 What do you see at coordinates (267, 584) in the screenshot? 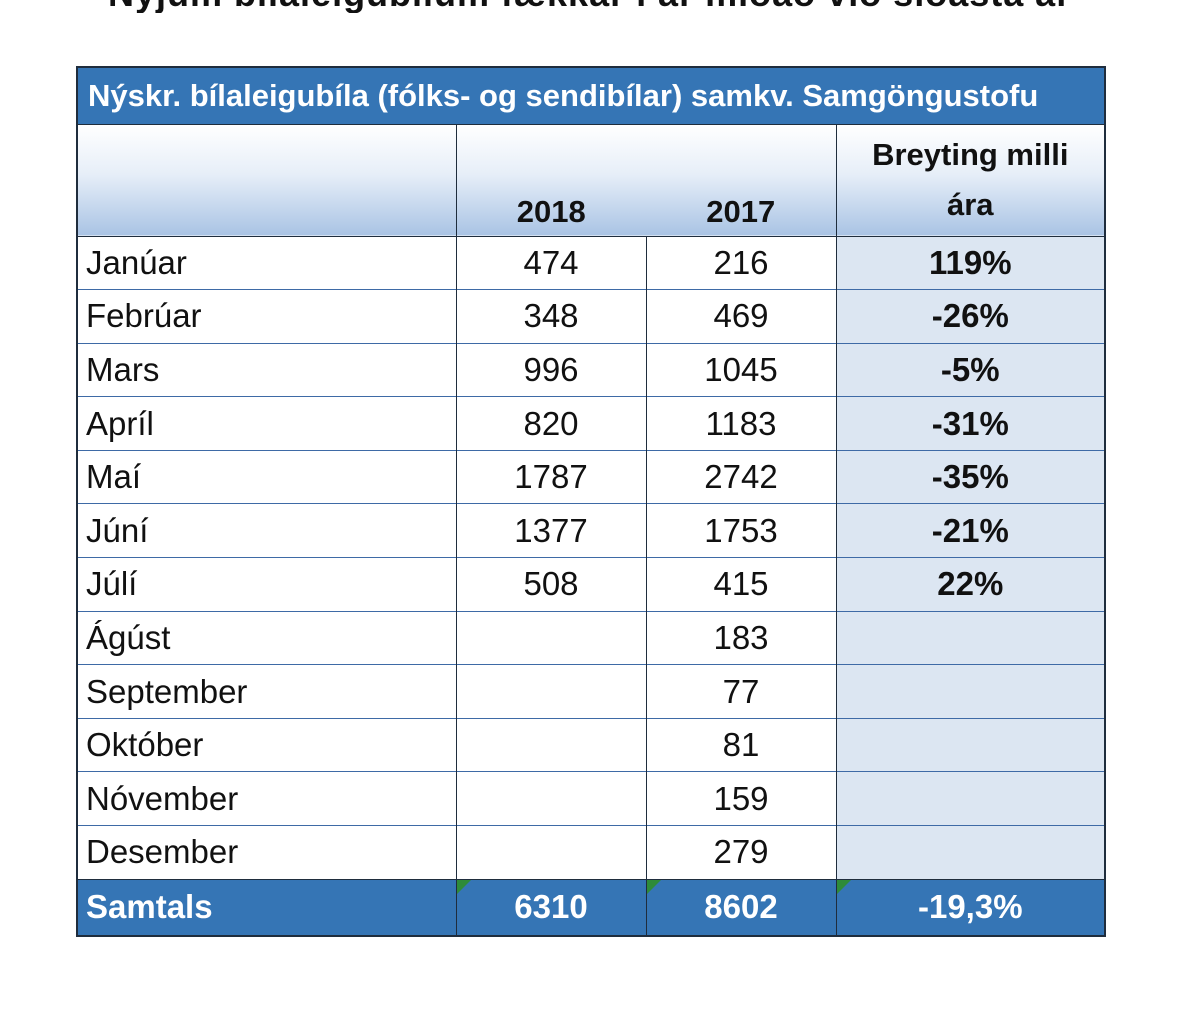
I see `month-cell: Júlí` at bounding box center [267, 584].